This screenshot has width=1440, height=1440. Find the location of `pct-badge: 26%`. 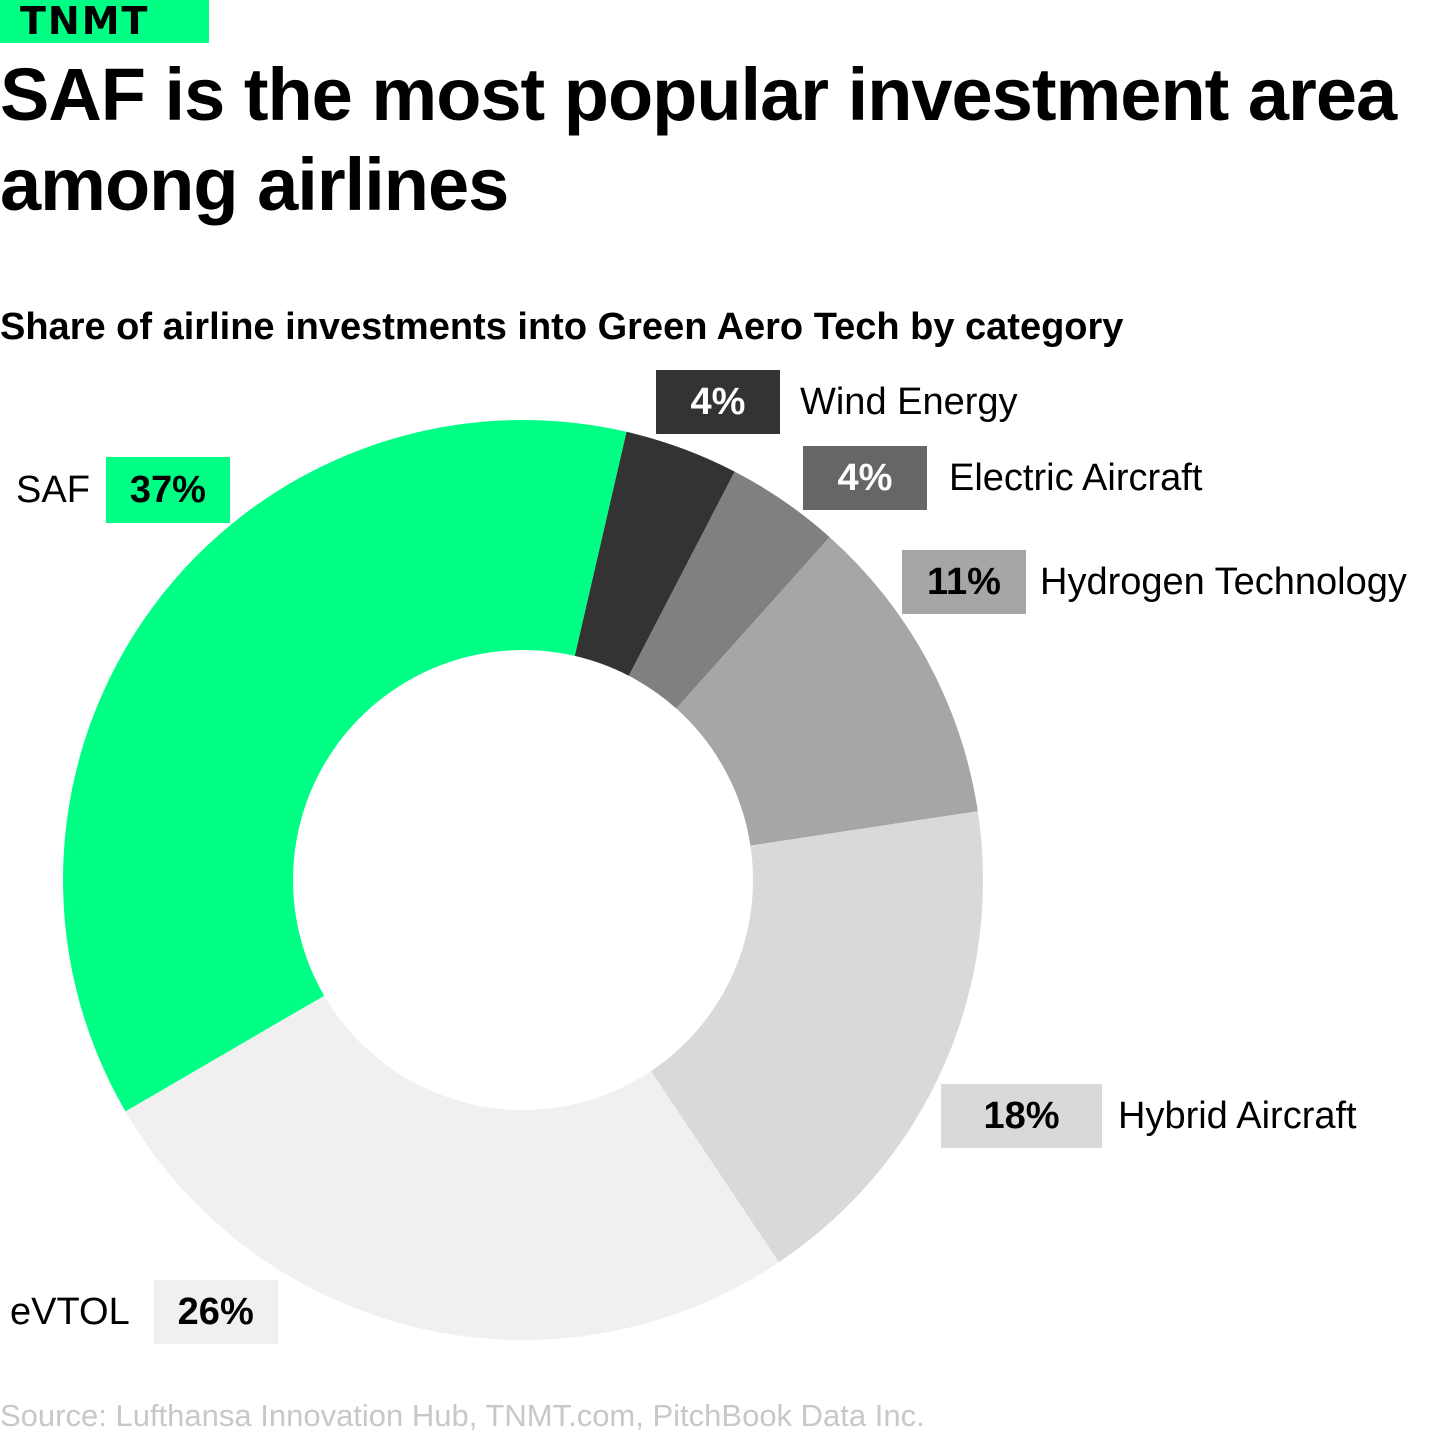

pct-badge: 26% is located at coordinates (215, 1312).